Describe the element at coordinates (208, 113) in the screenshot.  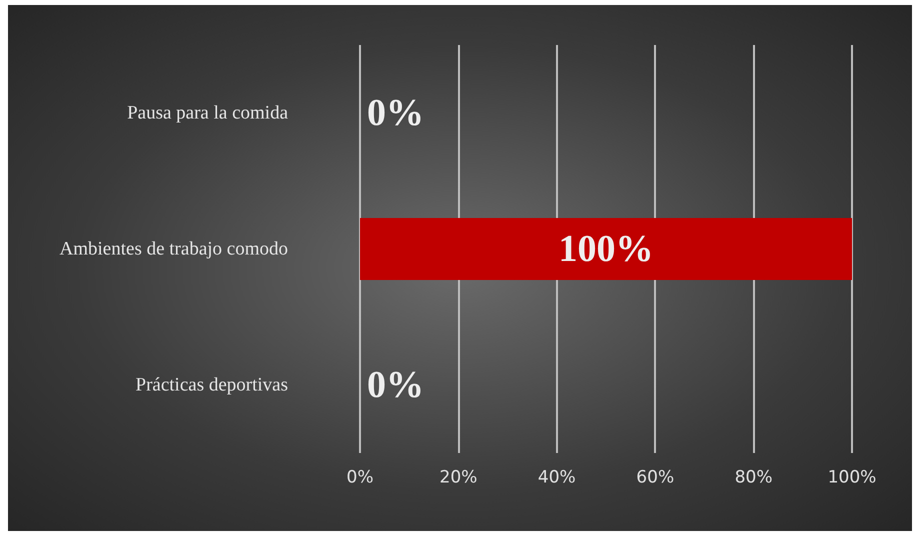
I see `y-tick-label: Pausa para la comida` at that location.